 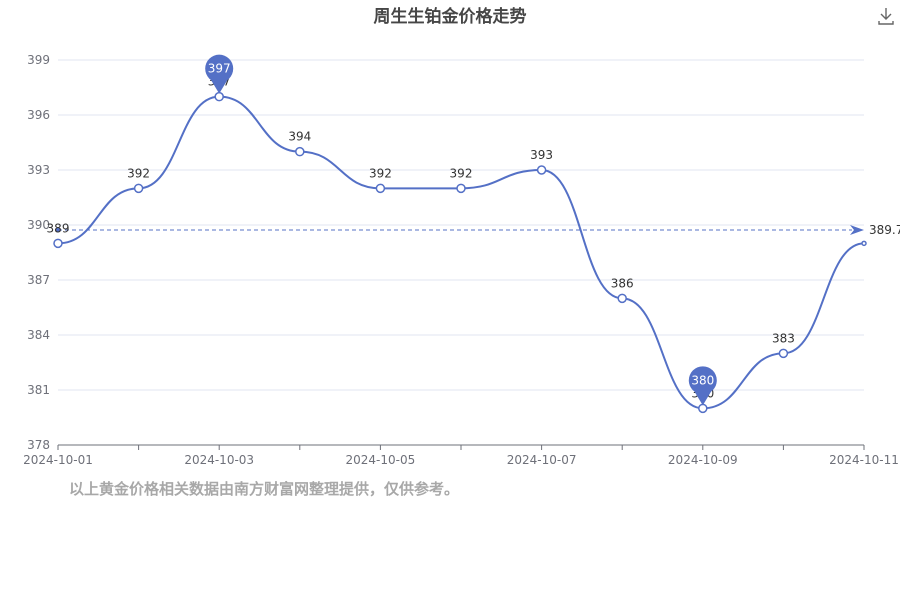 What do you see at coordinates (864, 460) in the screenshot?
I see `x-tick-label: 2024-10-11` at bounding box center [864, 460].